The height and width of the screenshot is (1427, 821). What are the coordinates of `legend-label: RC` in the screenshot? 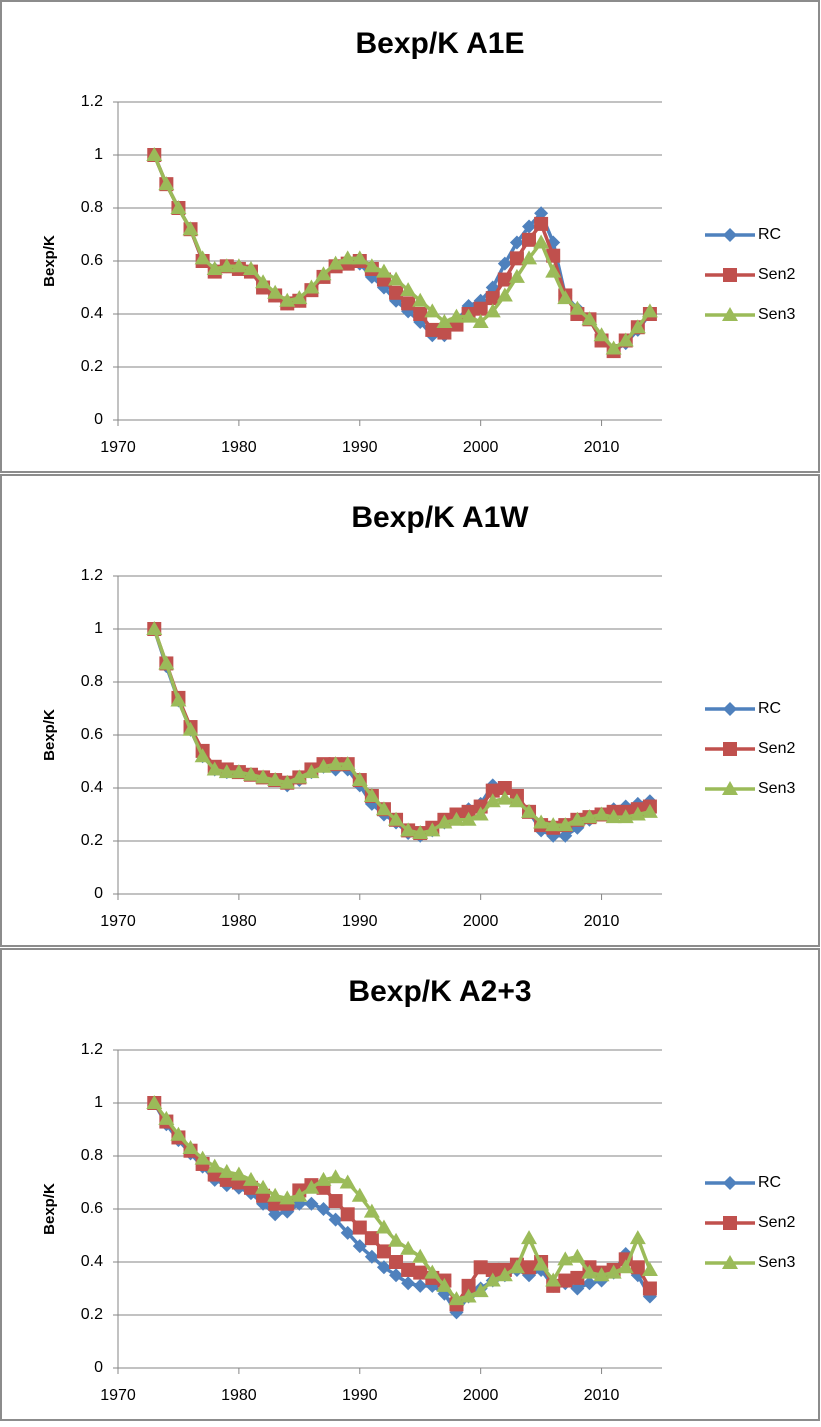 It's located at (769, 234).